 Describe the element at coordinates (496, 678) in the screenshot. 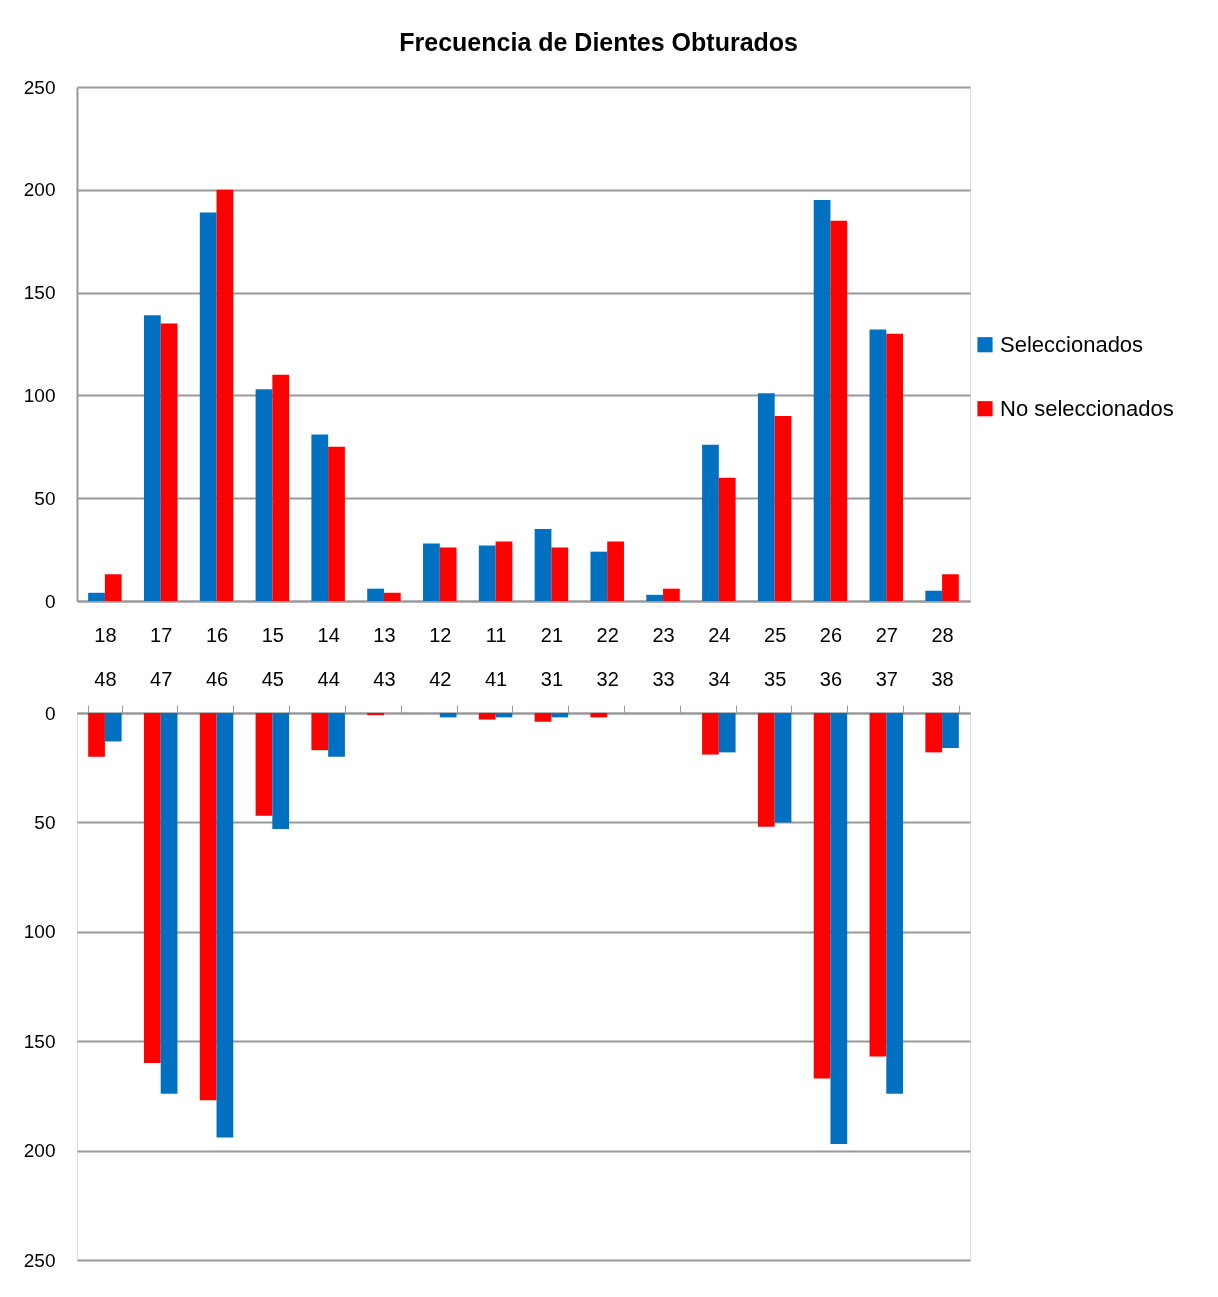

I see `x-tick-label: 41` at that location.